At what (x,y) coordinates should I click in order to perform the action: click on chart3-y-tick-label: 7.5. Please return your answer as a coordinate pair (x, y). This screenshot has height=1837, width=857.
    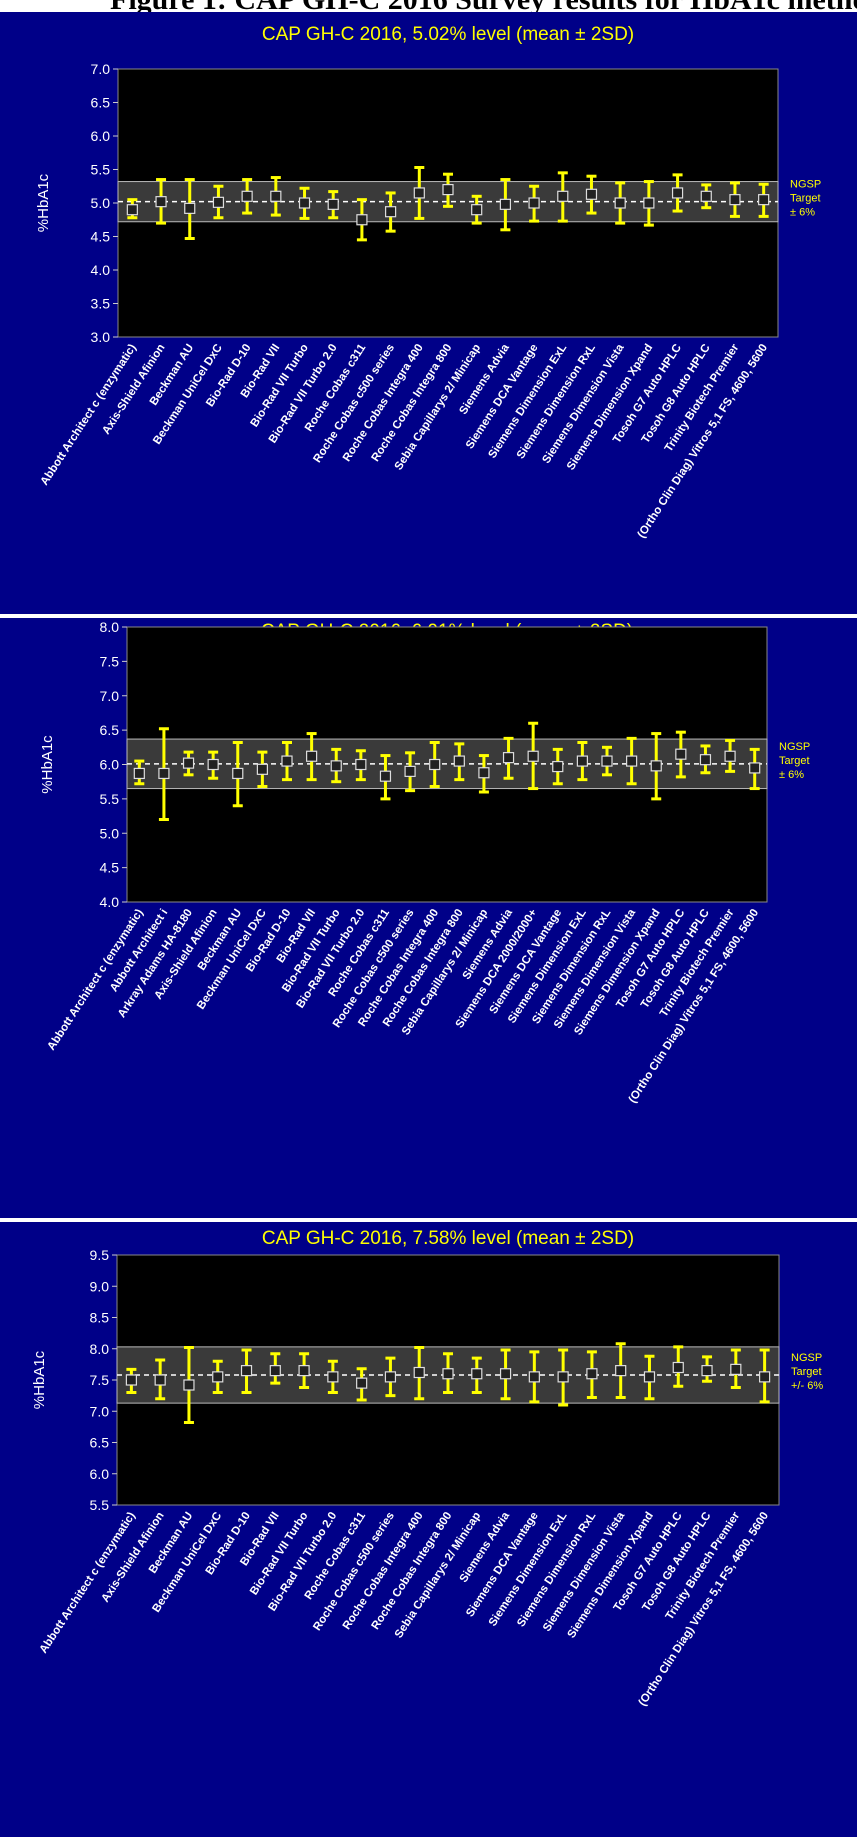
    Looking at the image, I should click on (100, 1380).